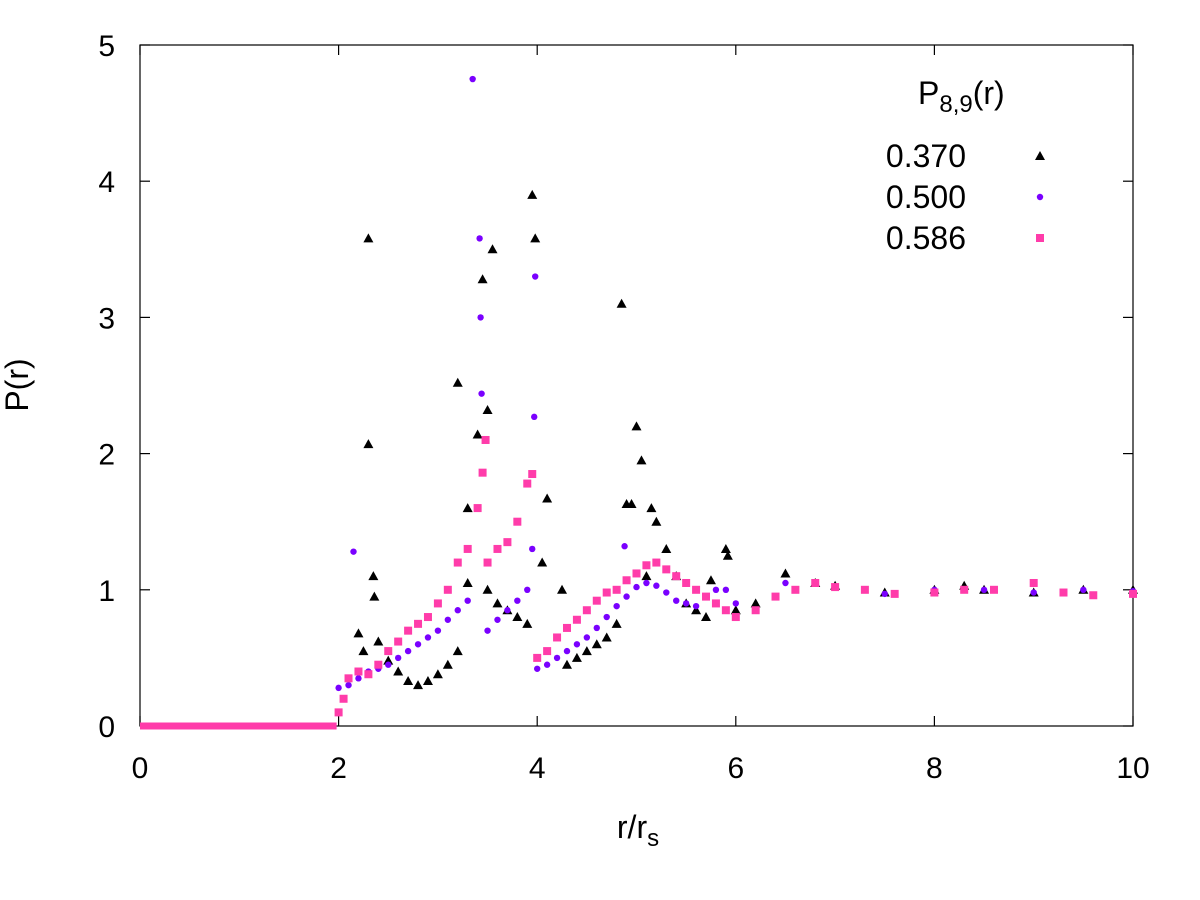  I want to click on x-tick-label: 4, so click(537, 768).